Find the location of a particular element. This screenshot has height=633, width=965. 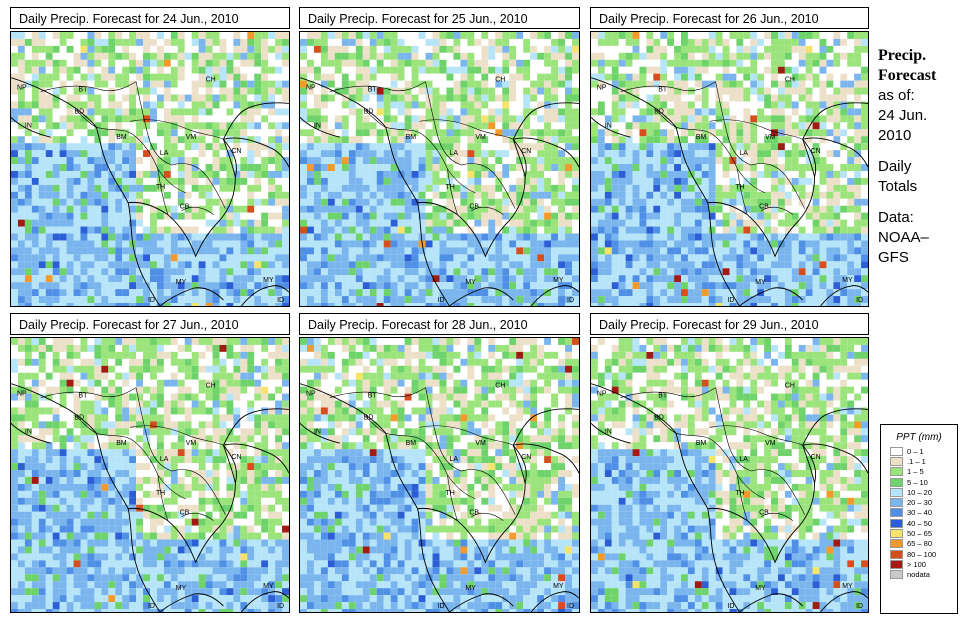

country-label-my: MY is located at coordinates (558, 280).